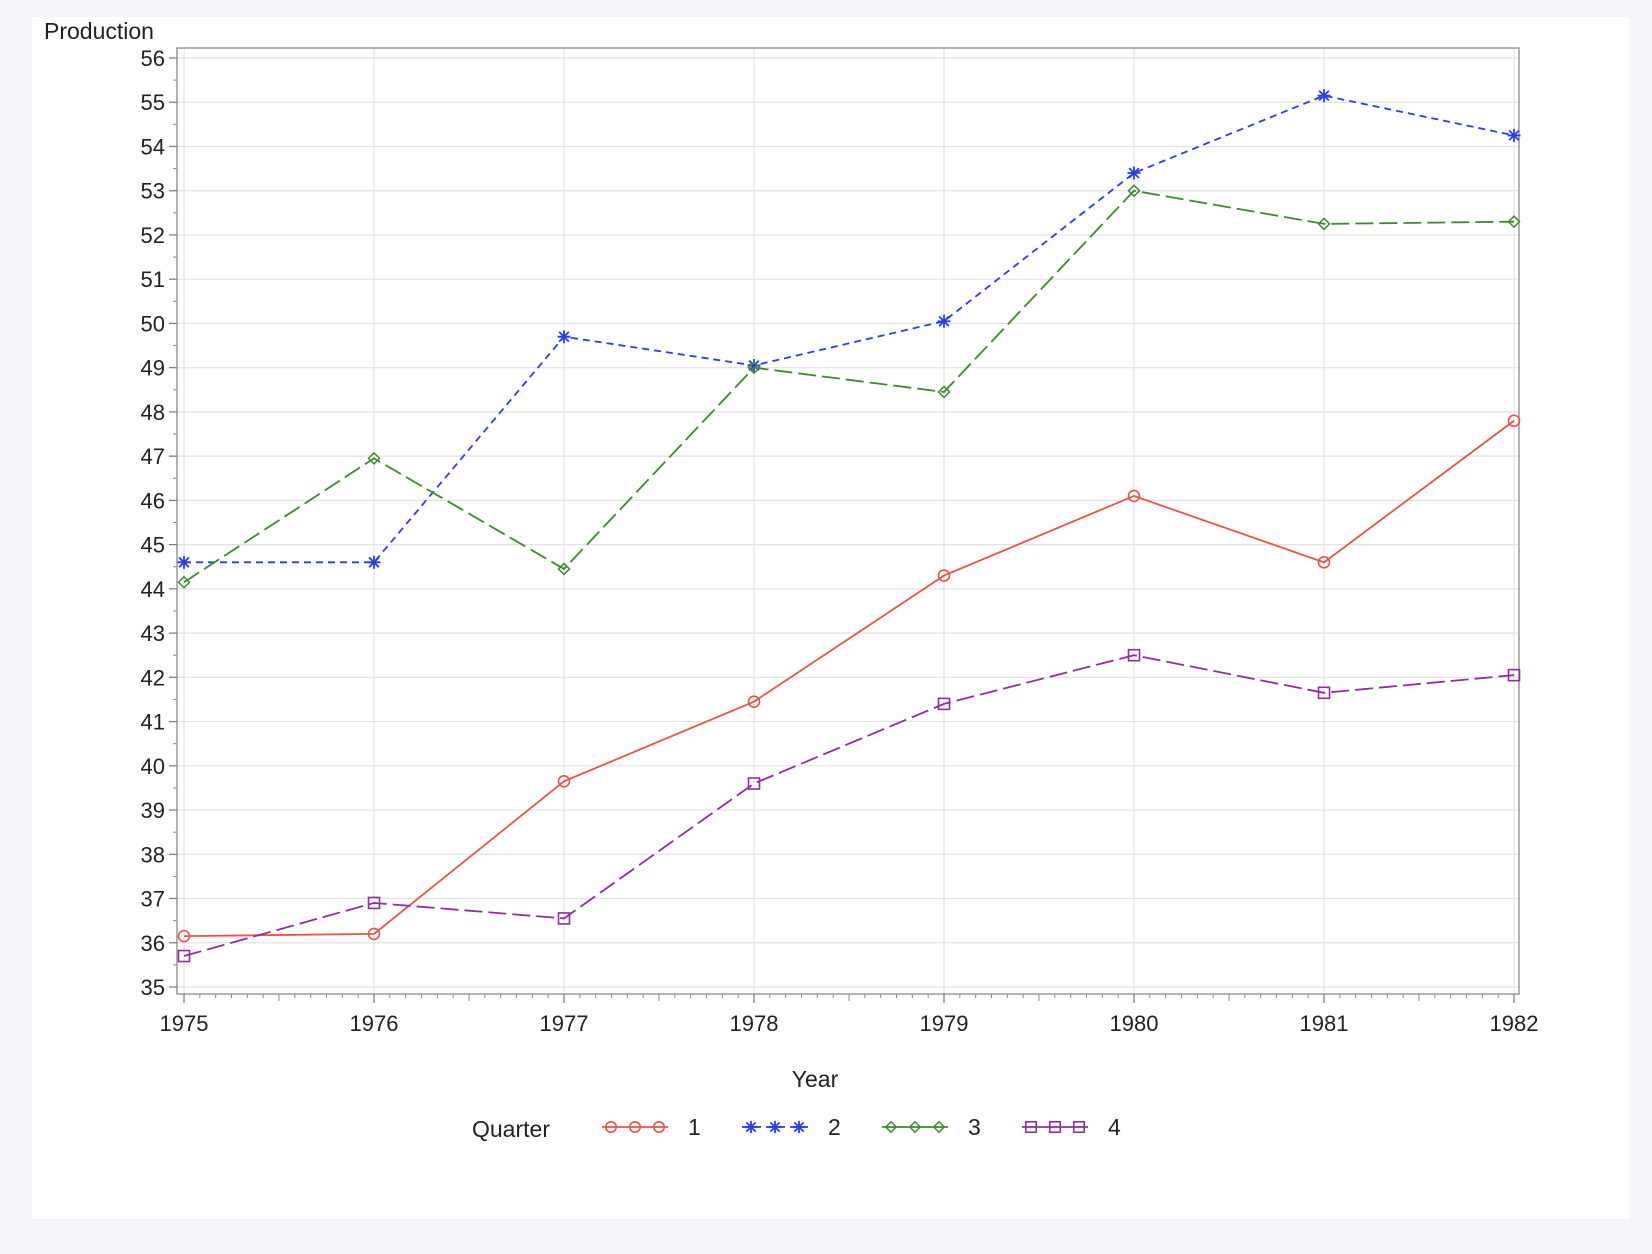  Describe the element at coordinates (374, 1023) in the screenshot. I see `x-tick-label: 1976` at that location.